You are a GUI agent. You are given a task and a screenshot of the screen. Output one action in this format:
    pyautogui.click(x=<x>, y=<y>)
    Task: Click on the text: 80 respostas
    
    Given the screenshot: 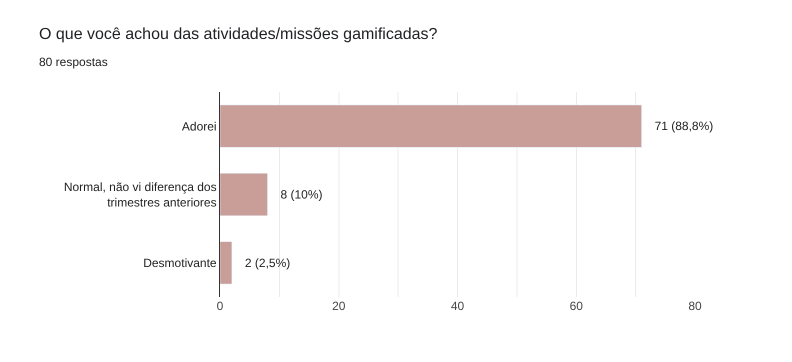 What is the action you would take?
    pyautogui.click(x=73, y=62)
    